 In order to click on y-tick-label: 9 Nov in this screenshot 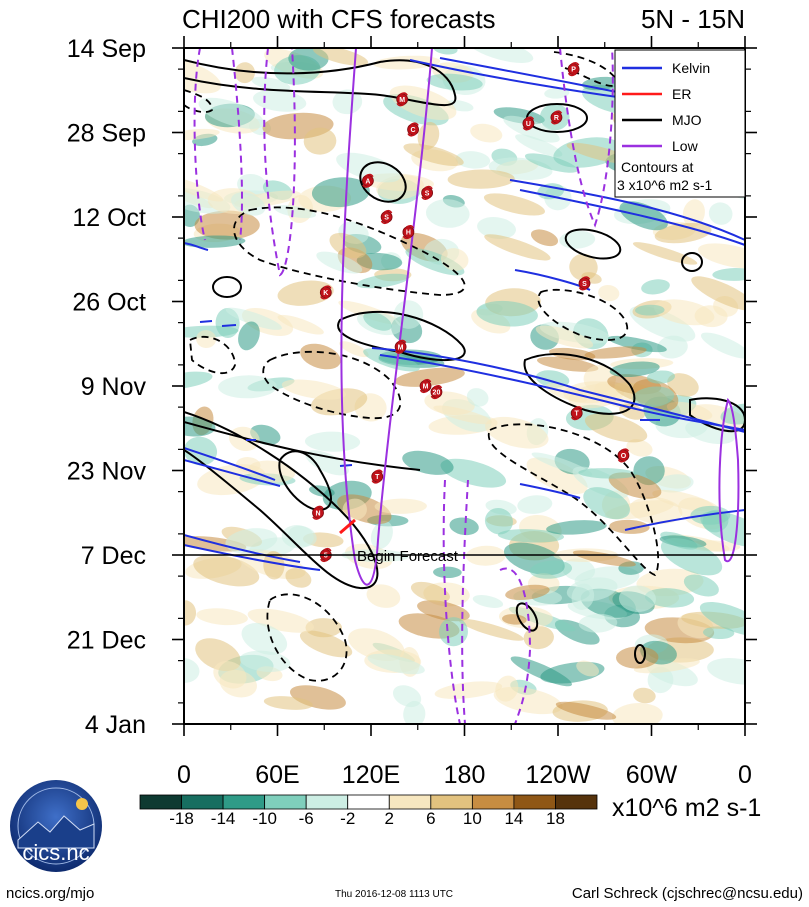, I will do `click(114, 387)`.